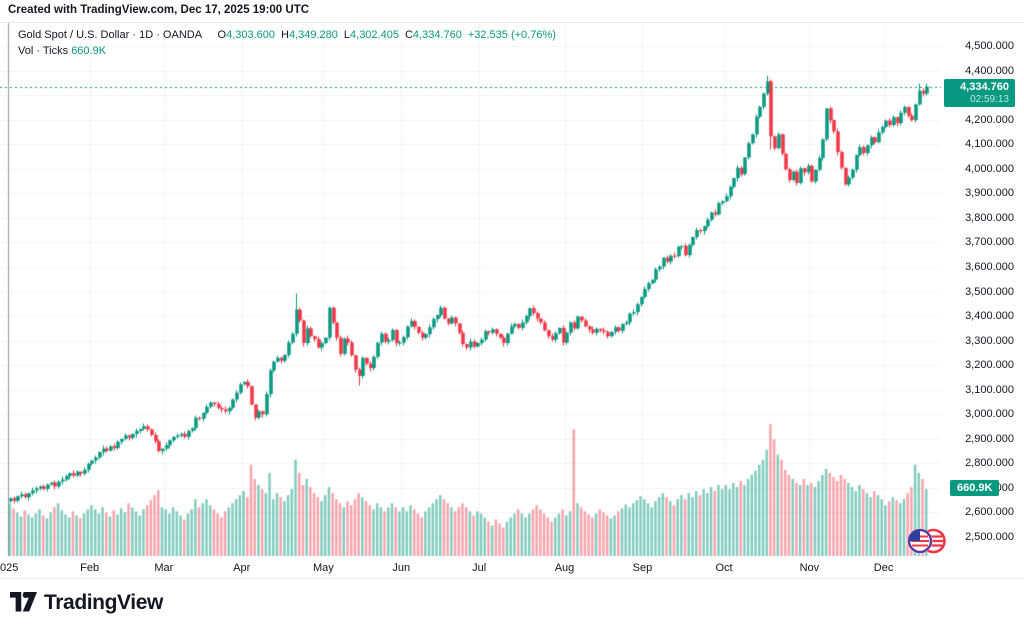 This screenshot has height=627, width=1024. Describe the element at coordinates (642, 568) in the screenshot. I see `time-axis-label: Sep` at that location.